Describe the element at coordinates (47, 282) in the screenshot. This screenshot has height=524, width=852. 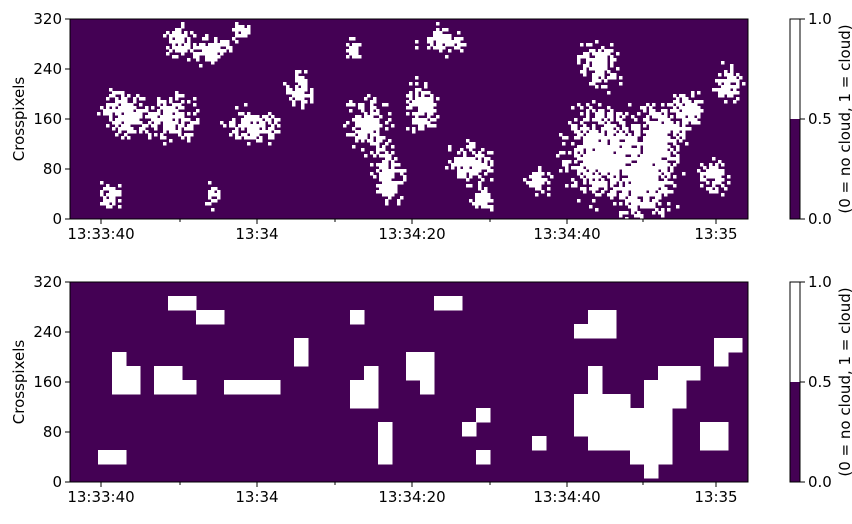
I see `bot-y-tick-label: 320` at that location.